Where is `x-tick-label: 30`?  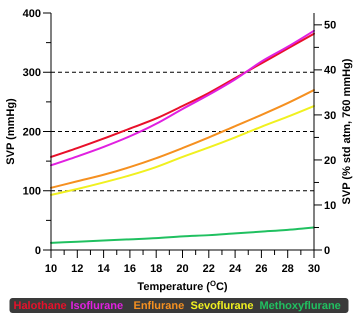 x-tick-label: 30 is located at coordinates (314, 269).